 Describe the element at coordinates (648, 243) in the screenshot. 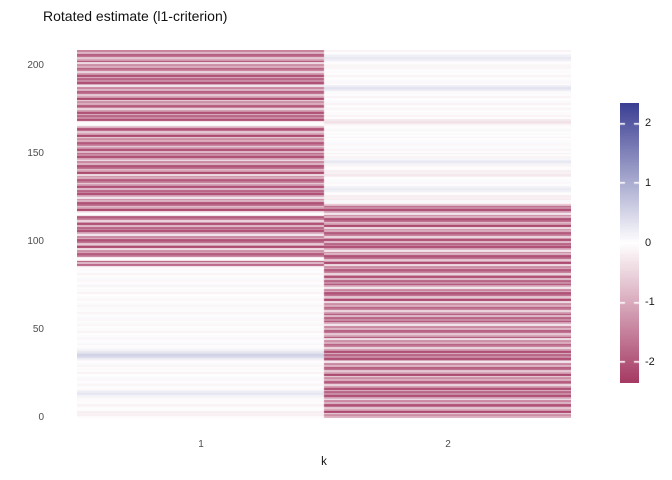

I see `colorbar-tick-label-0: 0` at that location.